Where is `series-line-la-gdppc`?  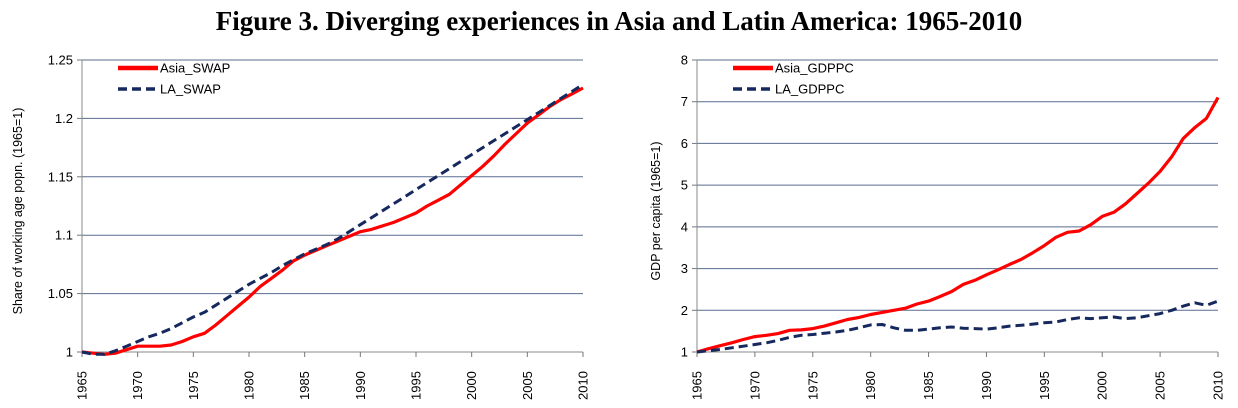
series-line-la-gdppc is located at coordinates (957, 326).